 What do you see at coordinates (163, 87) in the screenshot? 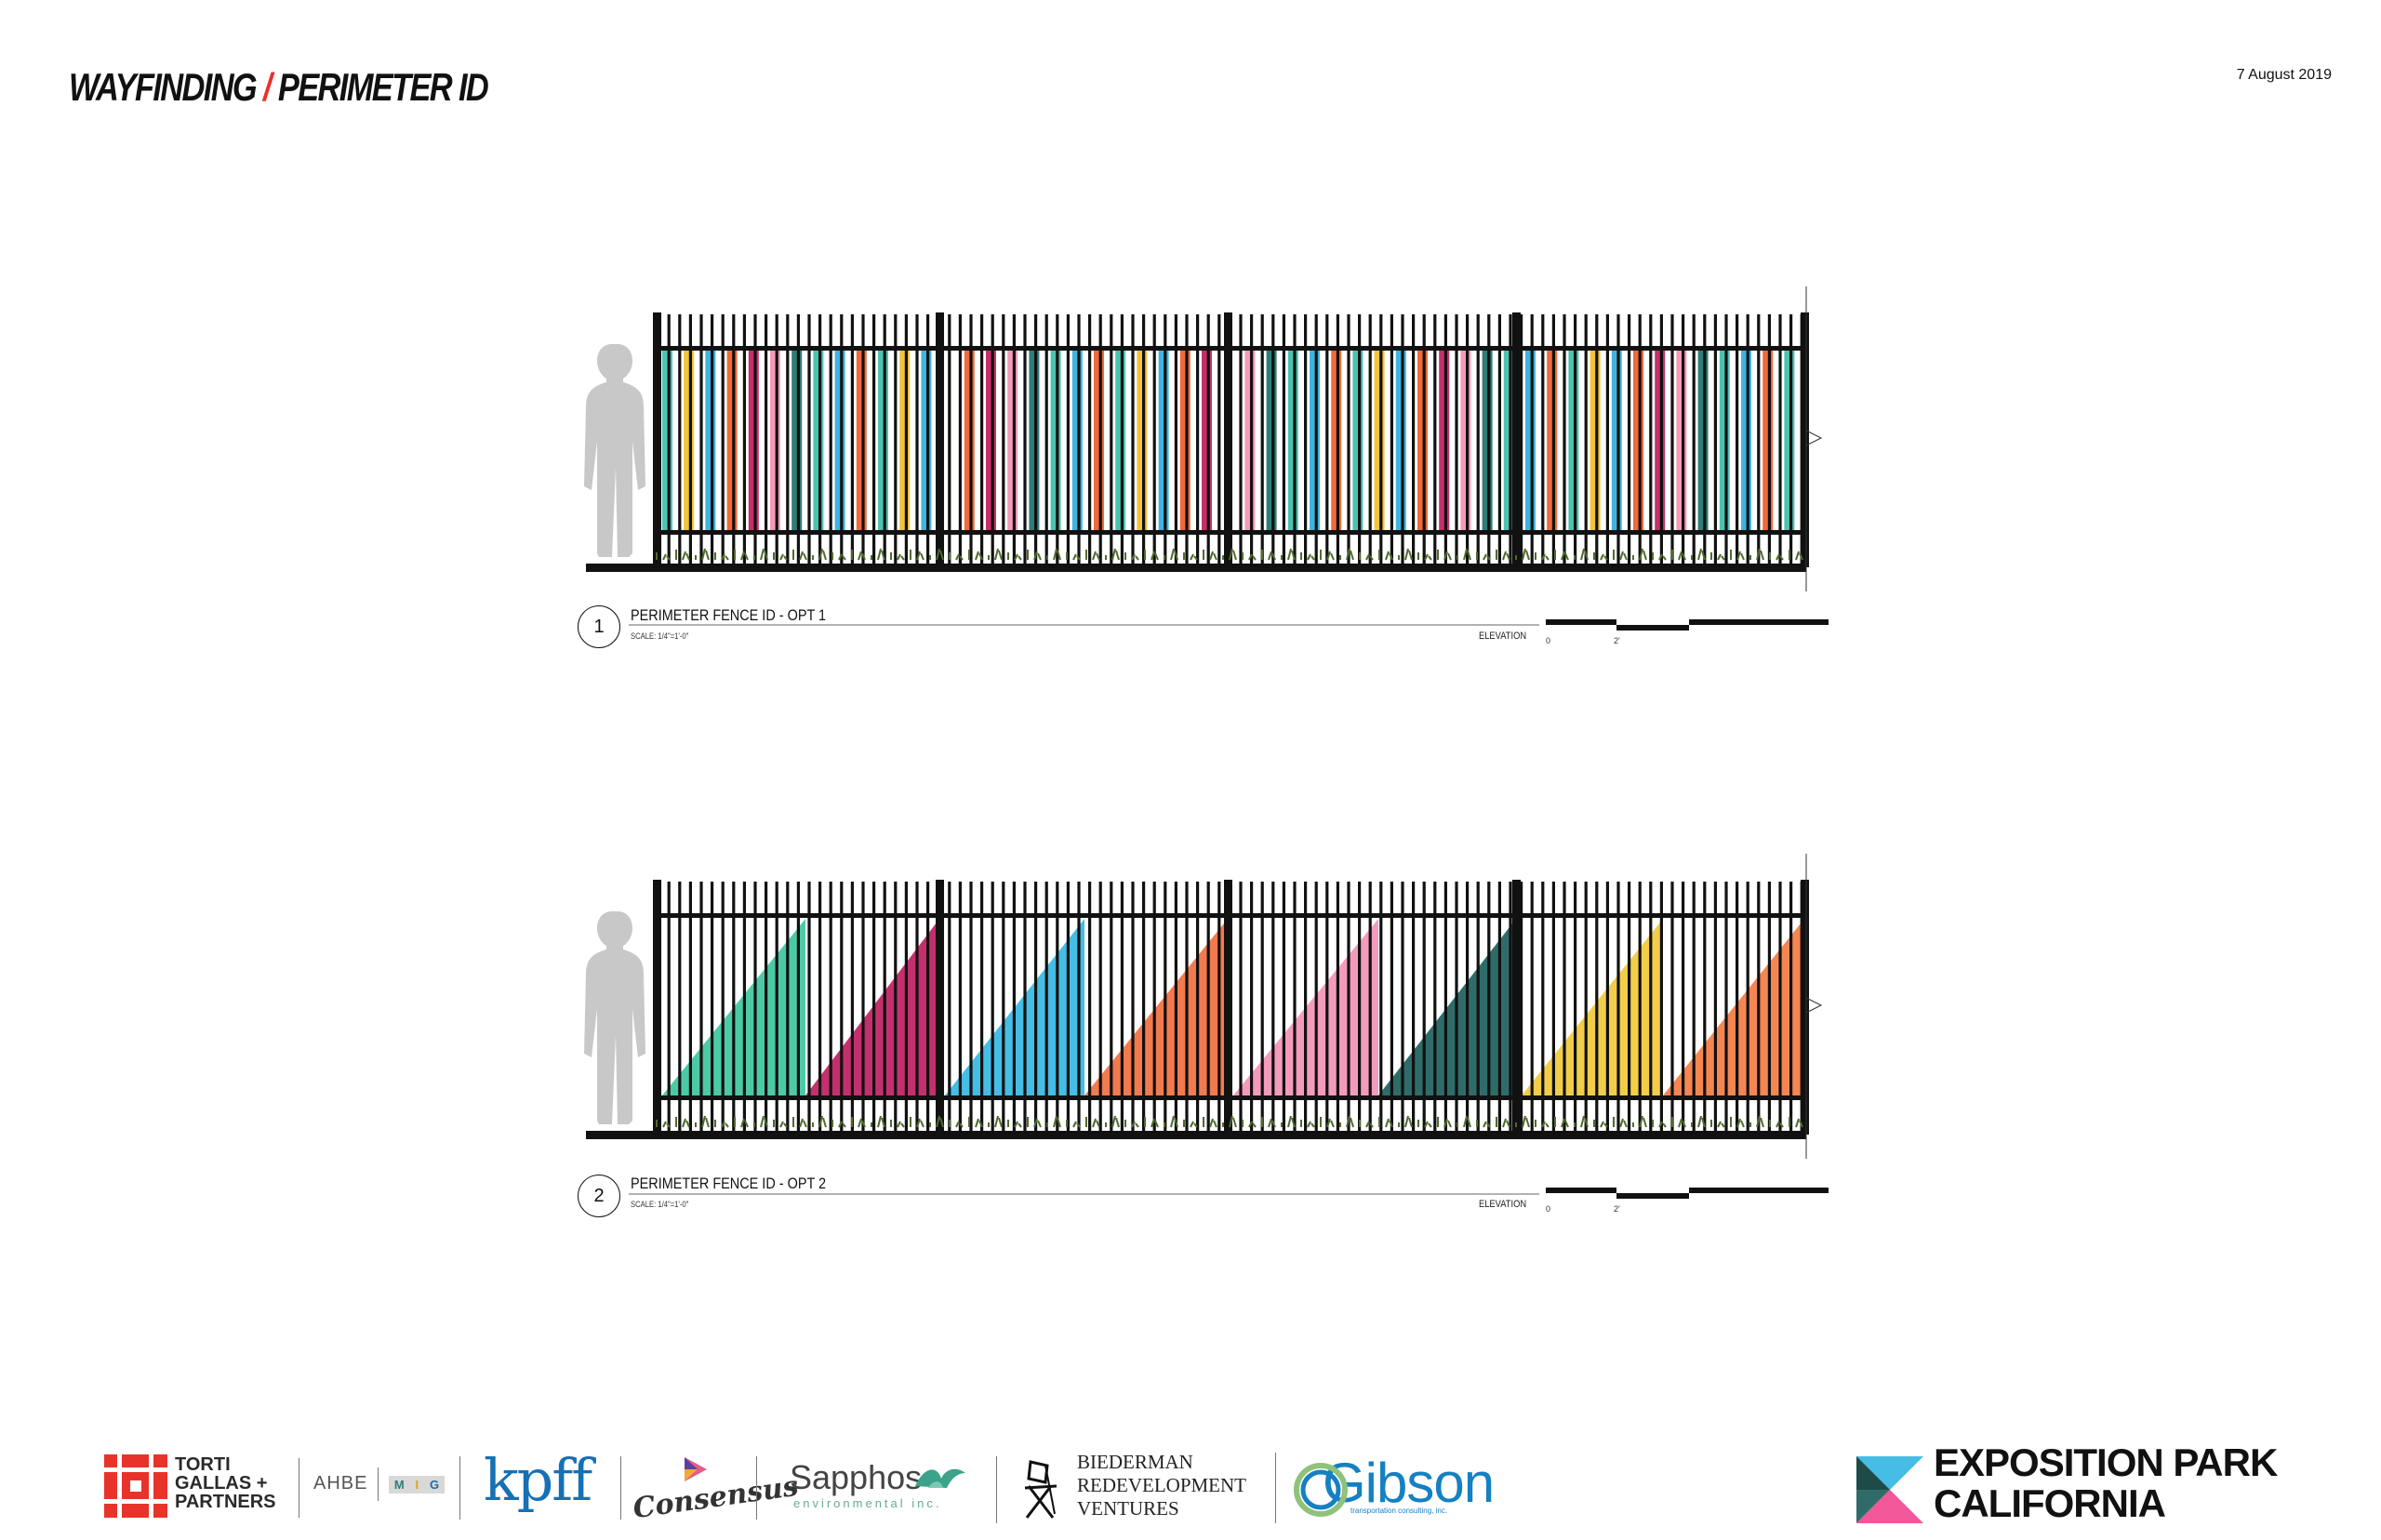
I see `title-part1: WAYFINDING` at bounding box center [163, 87].